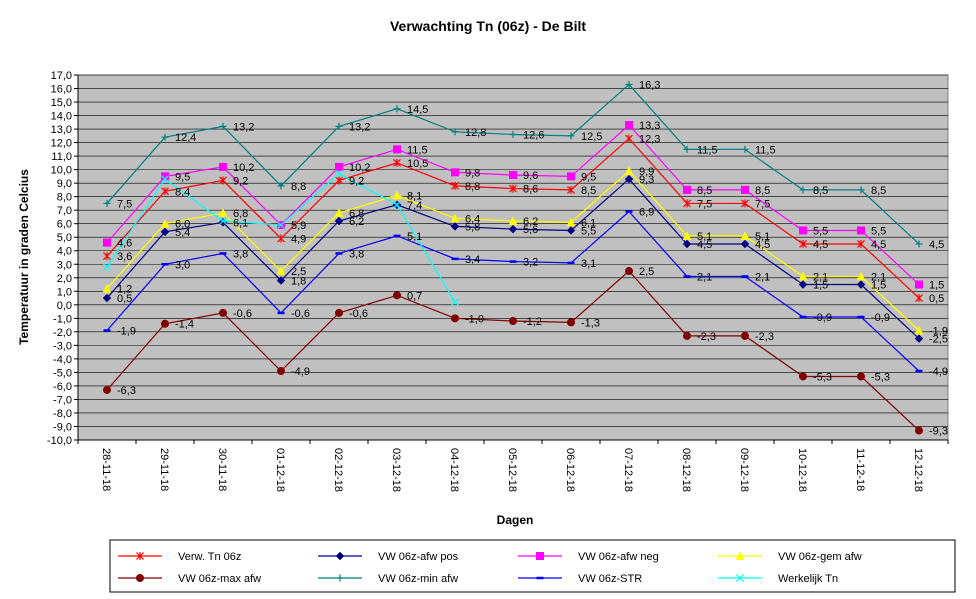  I want to click on data-label: -0,6, so click(300, 314).